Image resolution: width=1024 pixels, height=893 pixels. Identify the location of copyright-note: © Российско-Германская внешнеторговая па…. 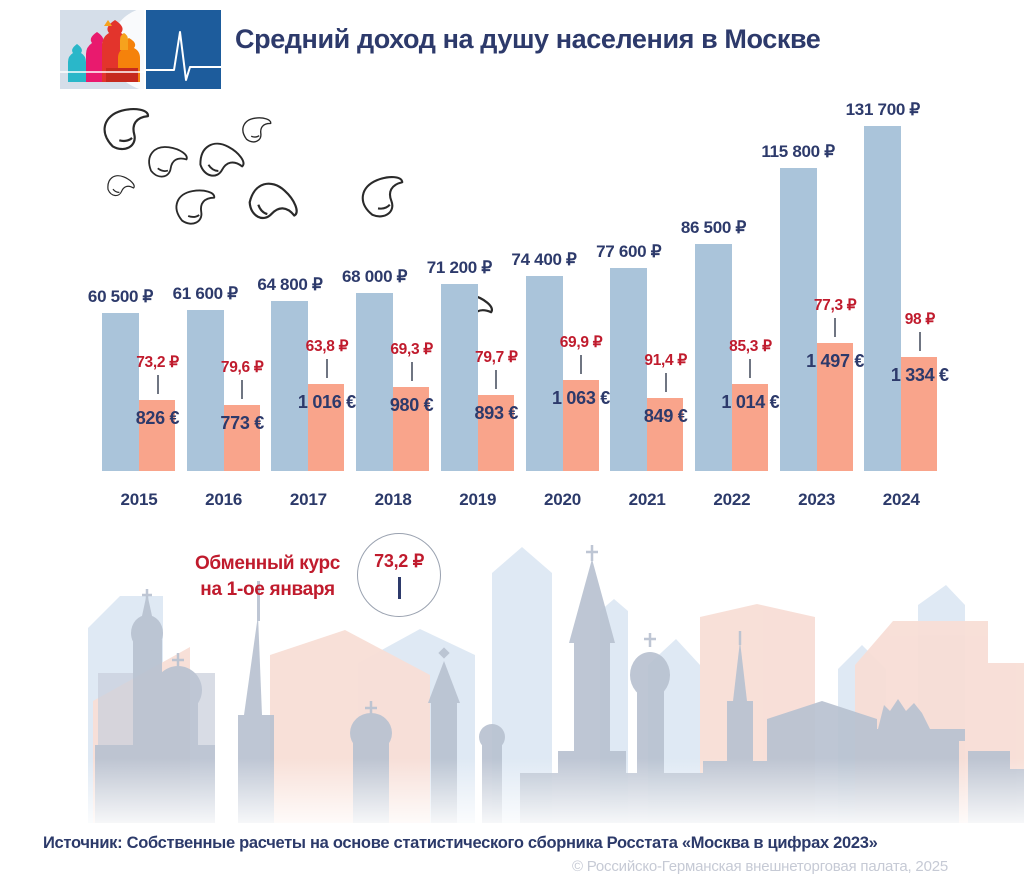
(759, 866).